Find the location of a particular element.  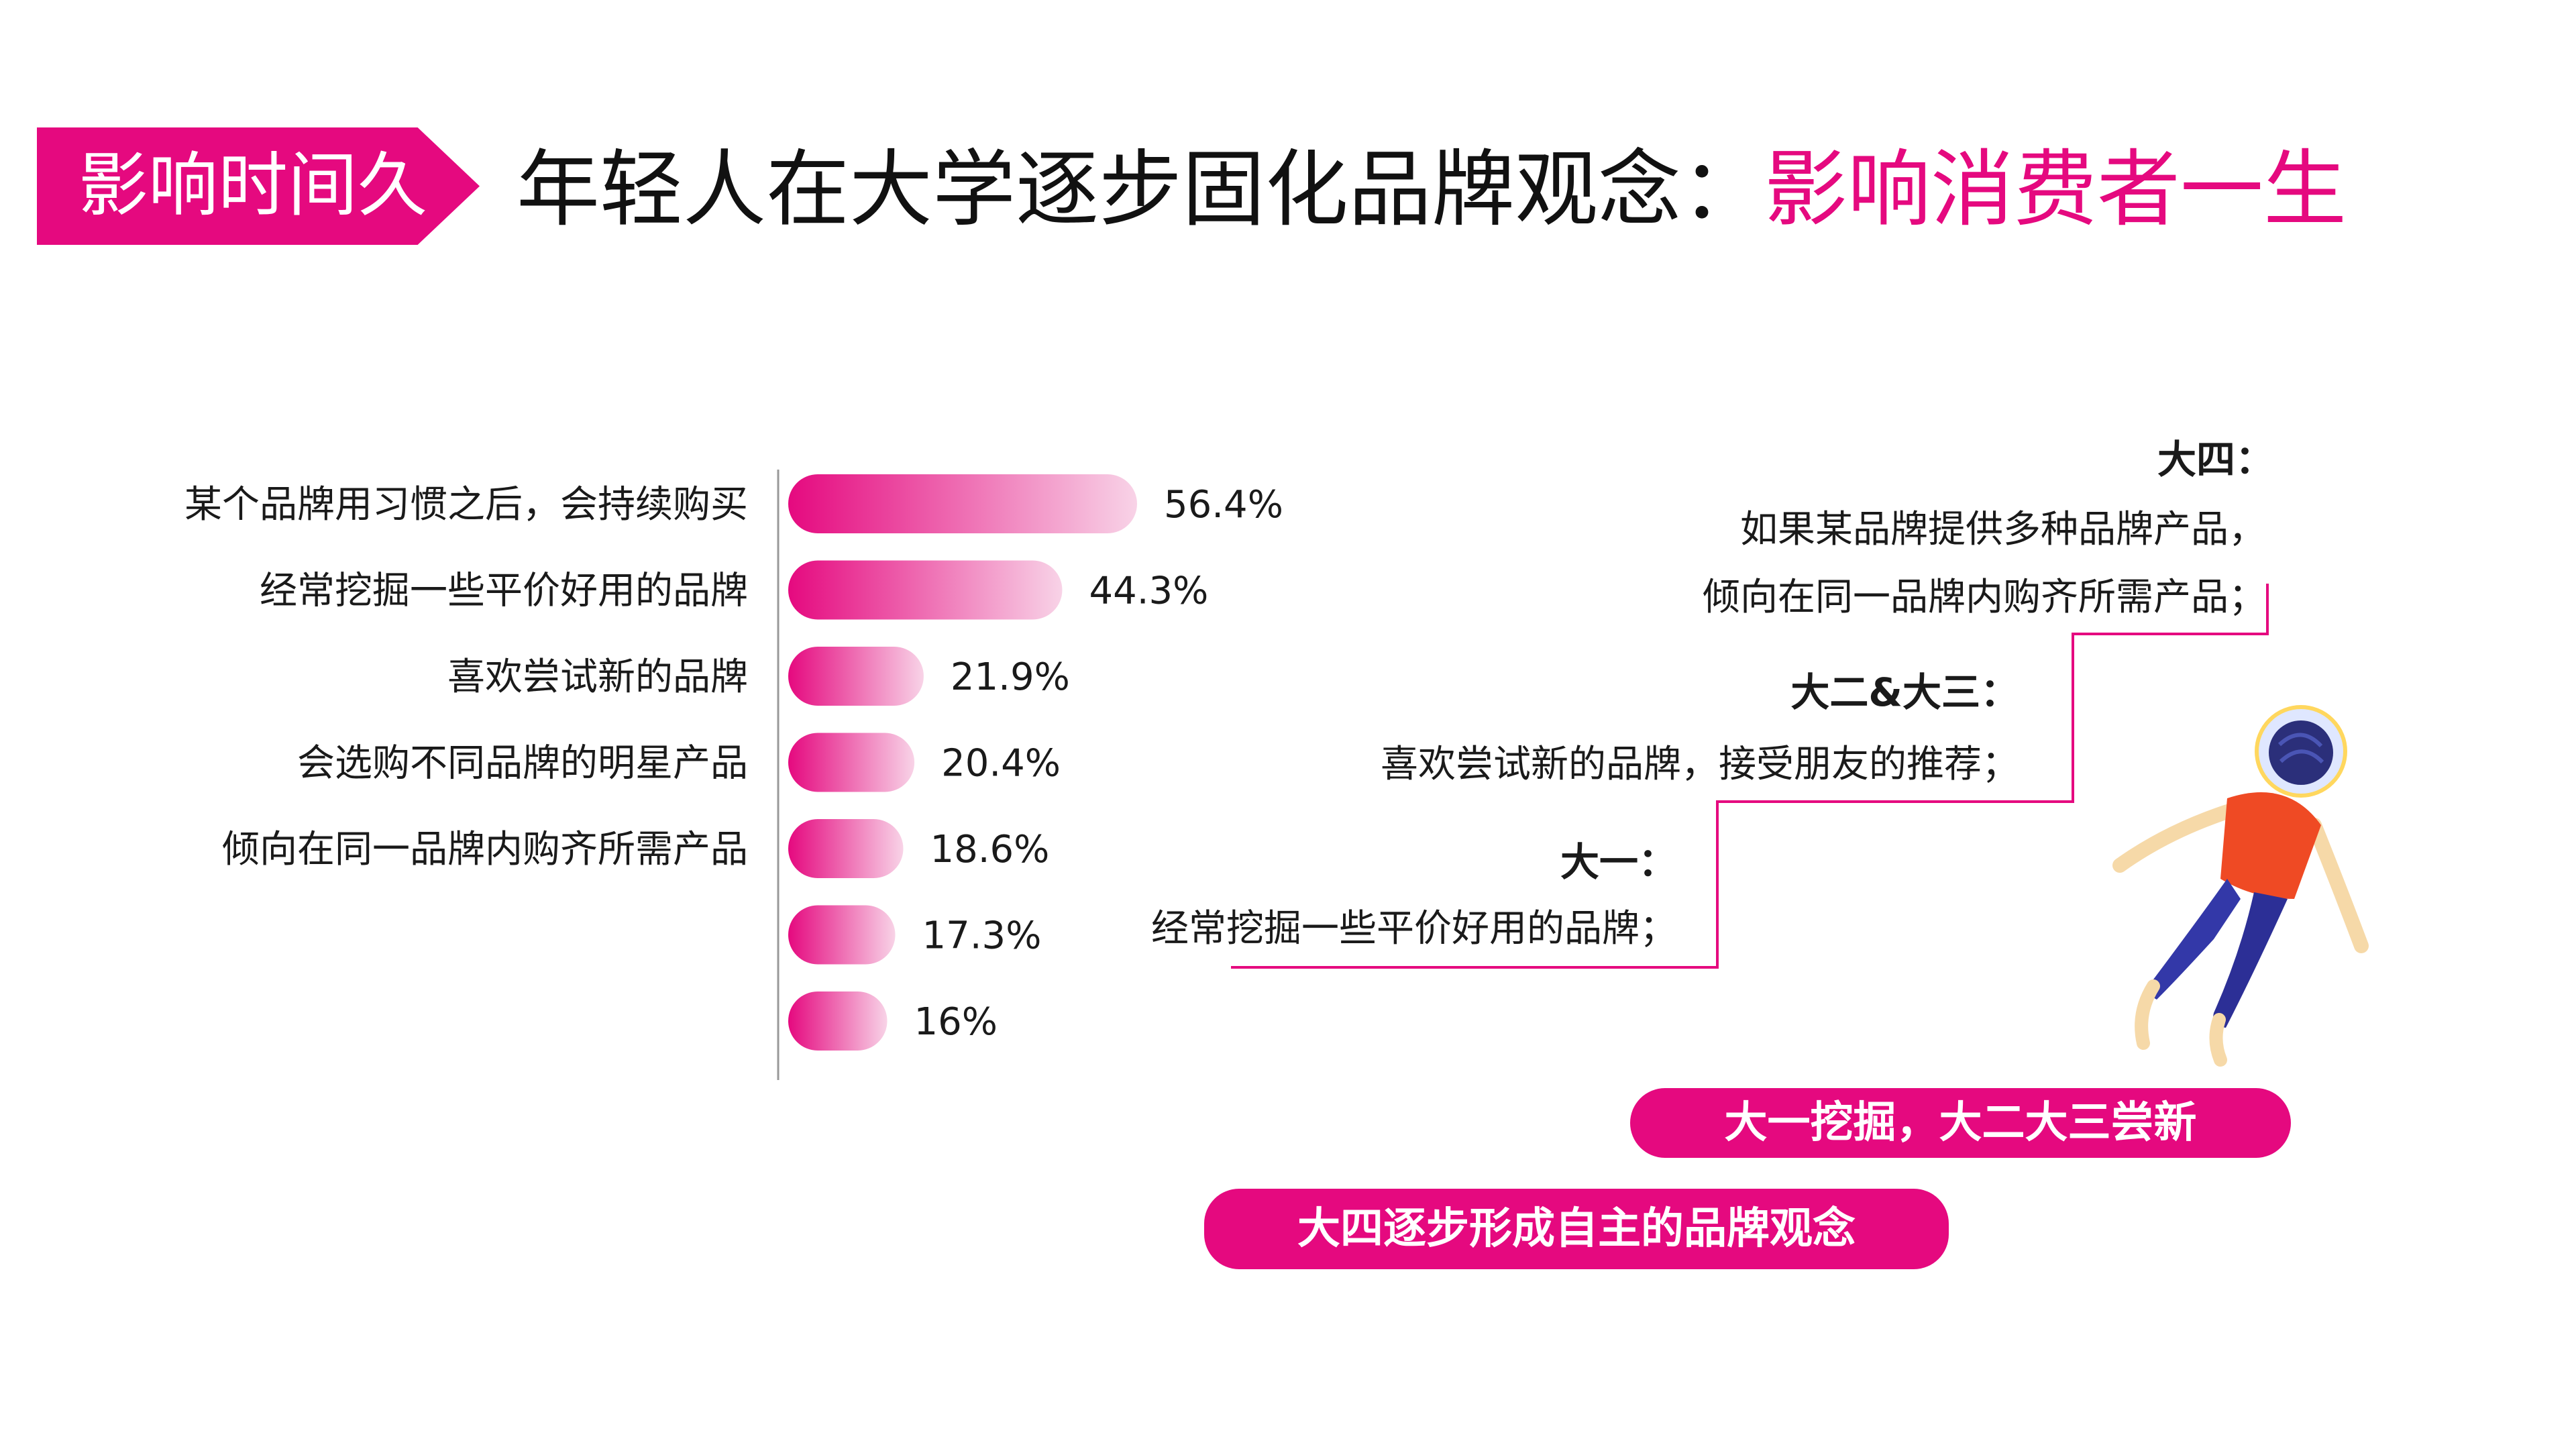

step-senior-line1: 如果某品牌提供多种品牌产品， is located at coordinates (2003, 529).